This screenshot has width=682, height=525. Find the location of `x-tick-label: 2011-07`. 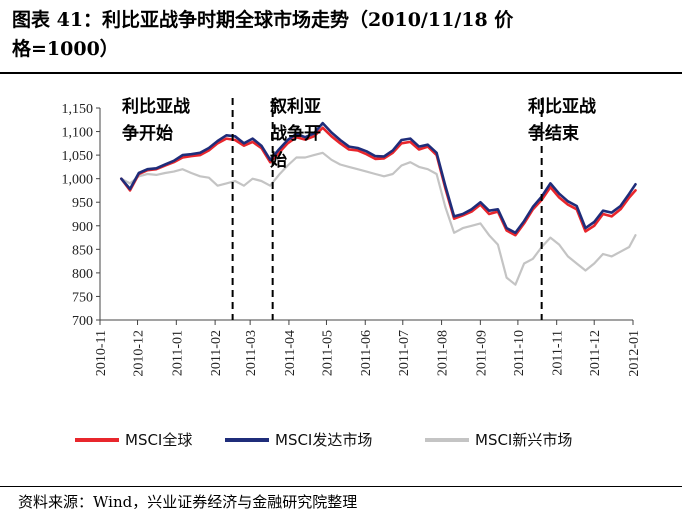

x-tick-label: 2011-07 is located at coordinates (404, 353).